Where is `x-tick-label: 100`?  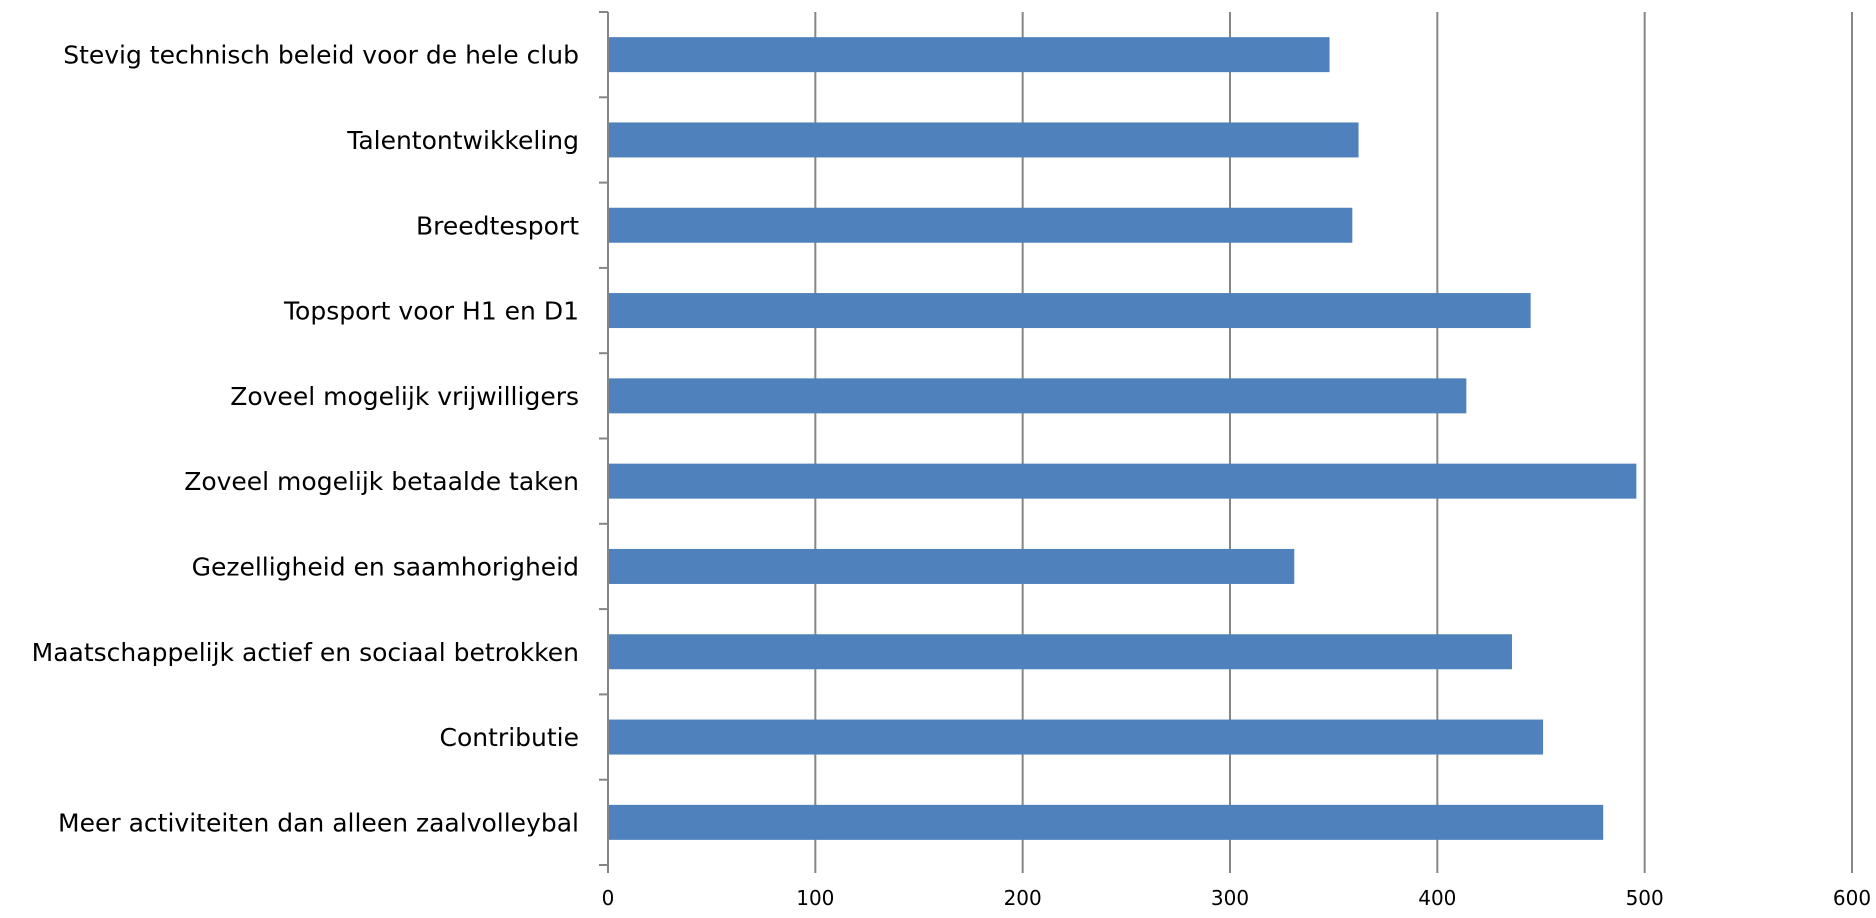
x-tick-label: 100 is located at coordinates (815, 898).